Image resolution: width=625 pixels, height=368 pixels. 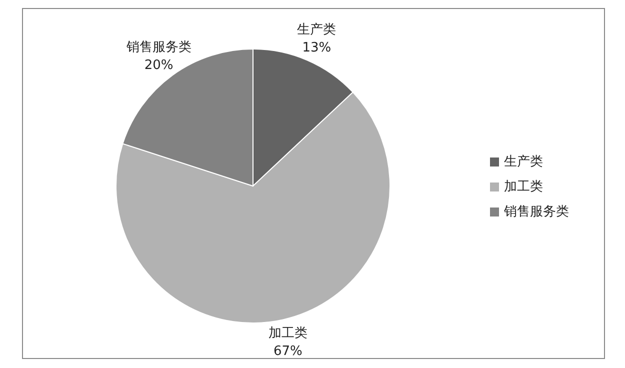 I want to click on legend-label: 加工类, so click(x=523, y=187).